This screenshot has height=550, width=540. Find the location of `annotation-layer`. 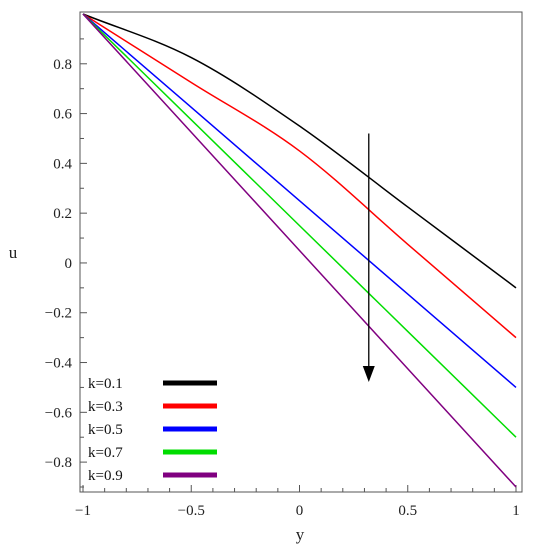

annotation-layer is located at coordinates (368, 257).